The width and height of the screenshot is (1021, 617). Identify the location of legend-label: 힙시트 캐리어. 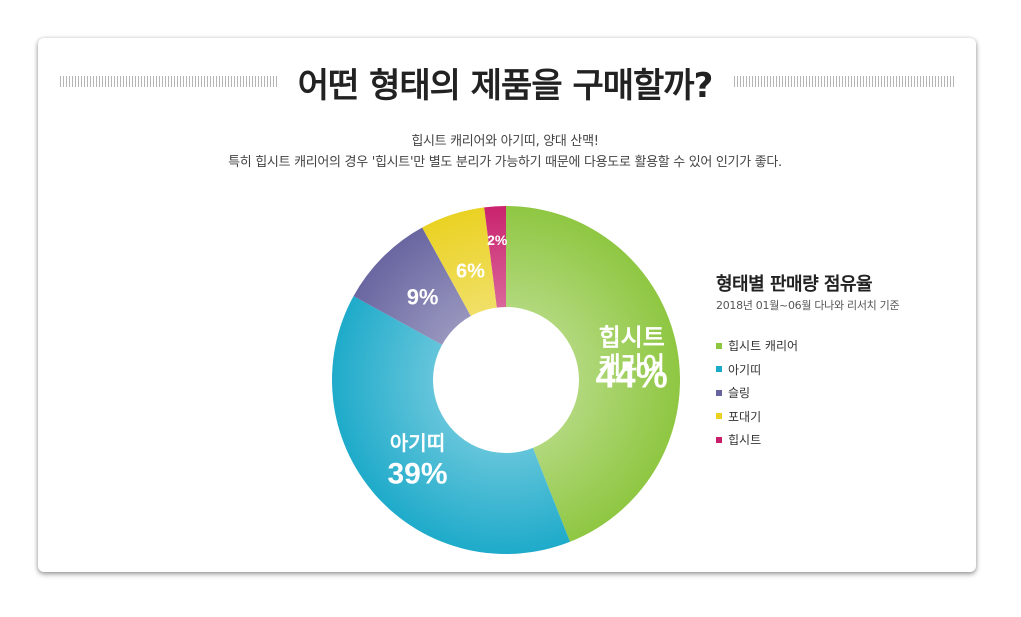
(763, 346).